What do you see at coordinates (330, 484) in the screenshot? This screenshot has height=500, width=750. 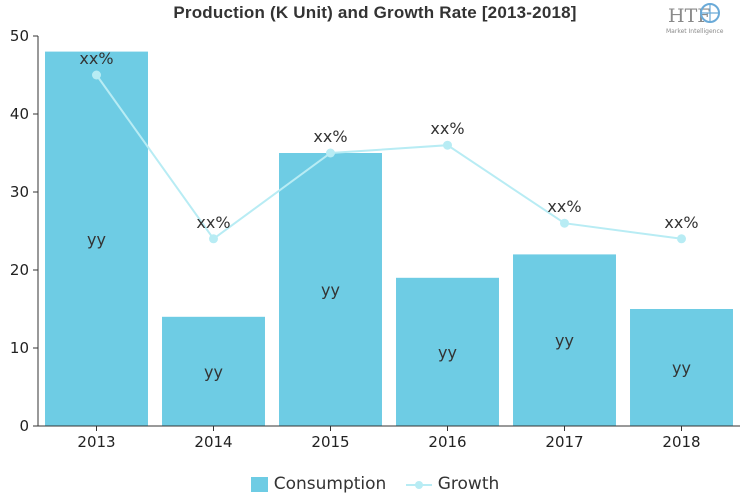 I see `legend-label-consumption: Consumption` at bounding box center [330, 484].